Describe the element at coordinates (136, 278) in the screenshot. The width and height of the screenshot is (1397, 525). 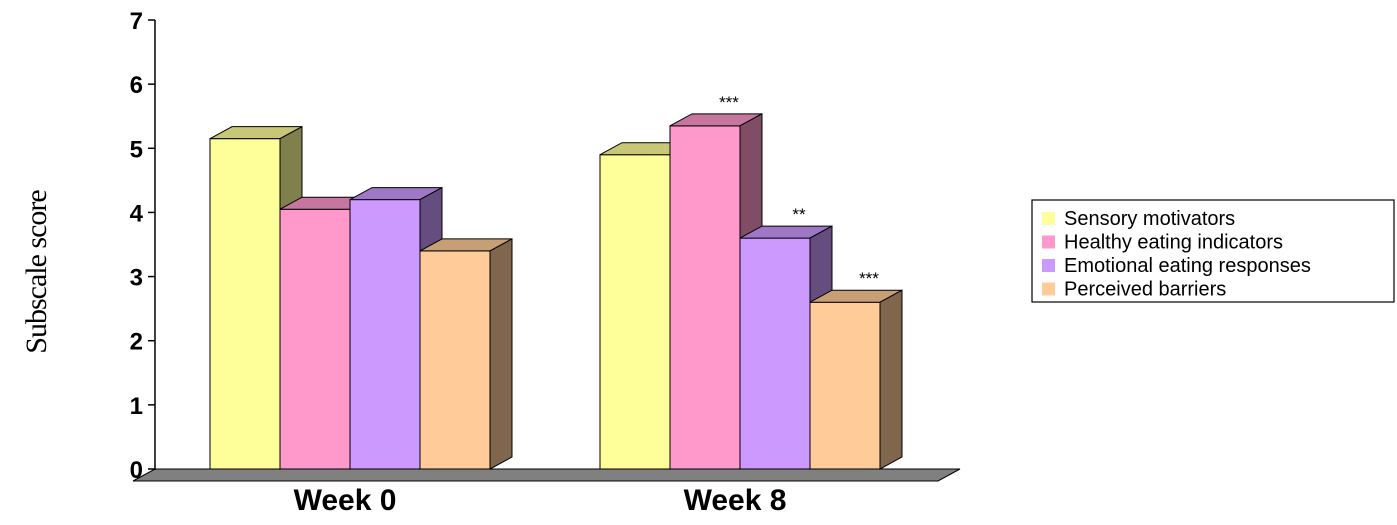
I see `y-tick-label: 3` at that location.